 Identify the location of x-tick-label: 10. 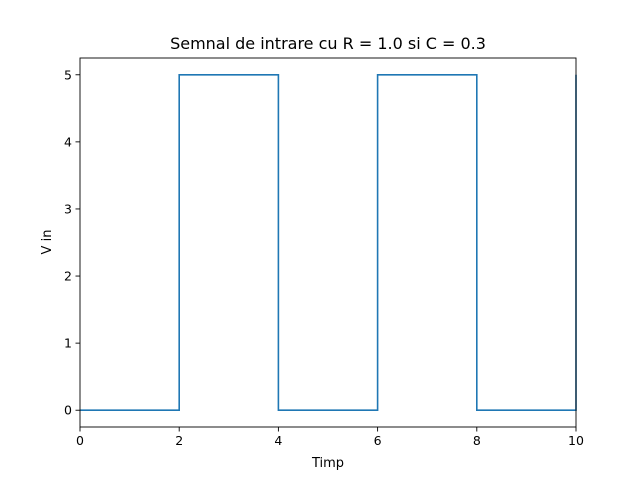
(576, 440).